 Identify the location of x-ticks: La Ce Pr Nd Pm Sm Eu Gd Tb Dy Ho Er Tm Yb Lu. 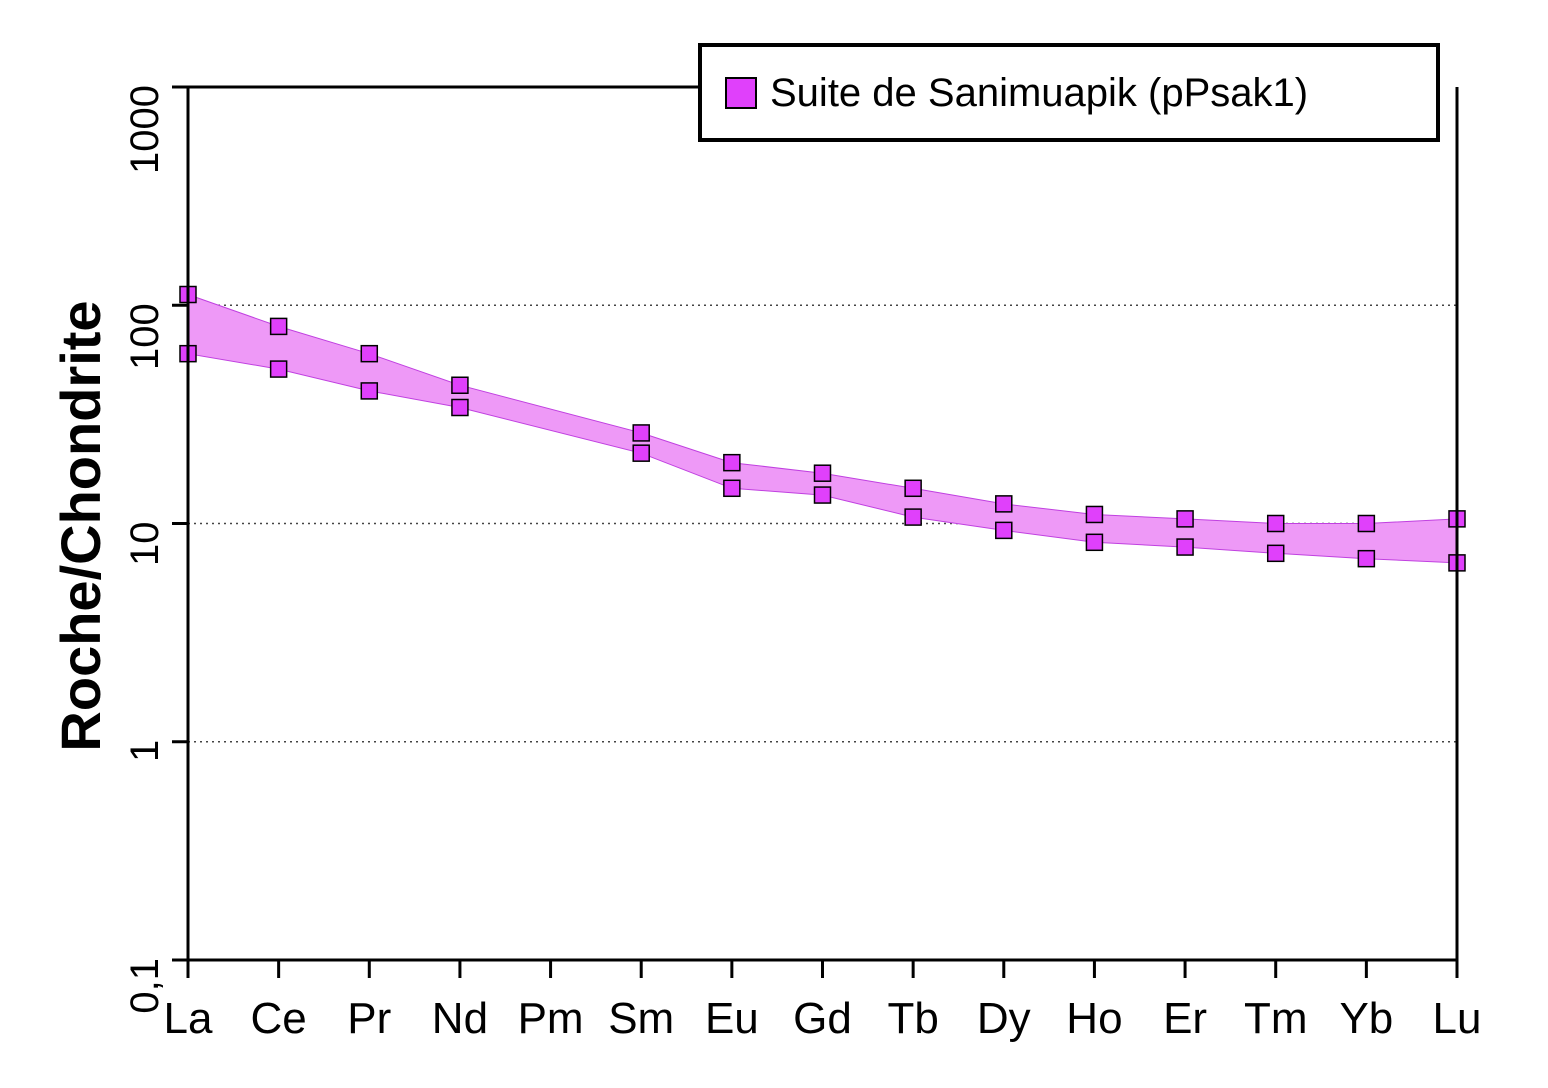
(823, 1001).